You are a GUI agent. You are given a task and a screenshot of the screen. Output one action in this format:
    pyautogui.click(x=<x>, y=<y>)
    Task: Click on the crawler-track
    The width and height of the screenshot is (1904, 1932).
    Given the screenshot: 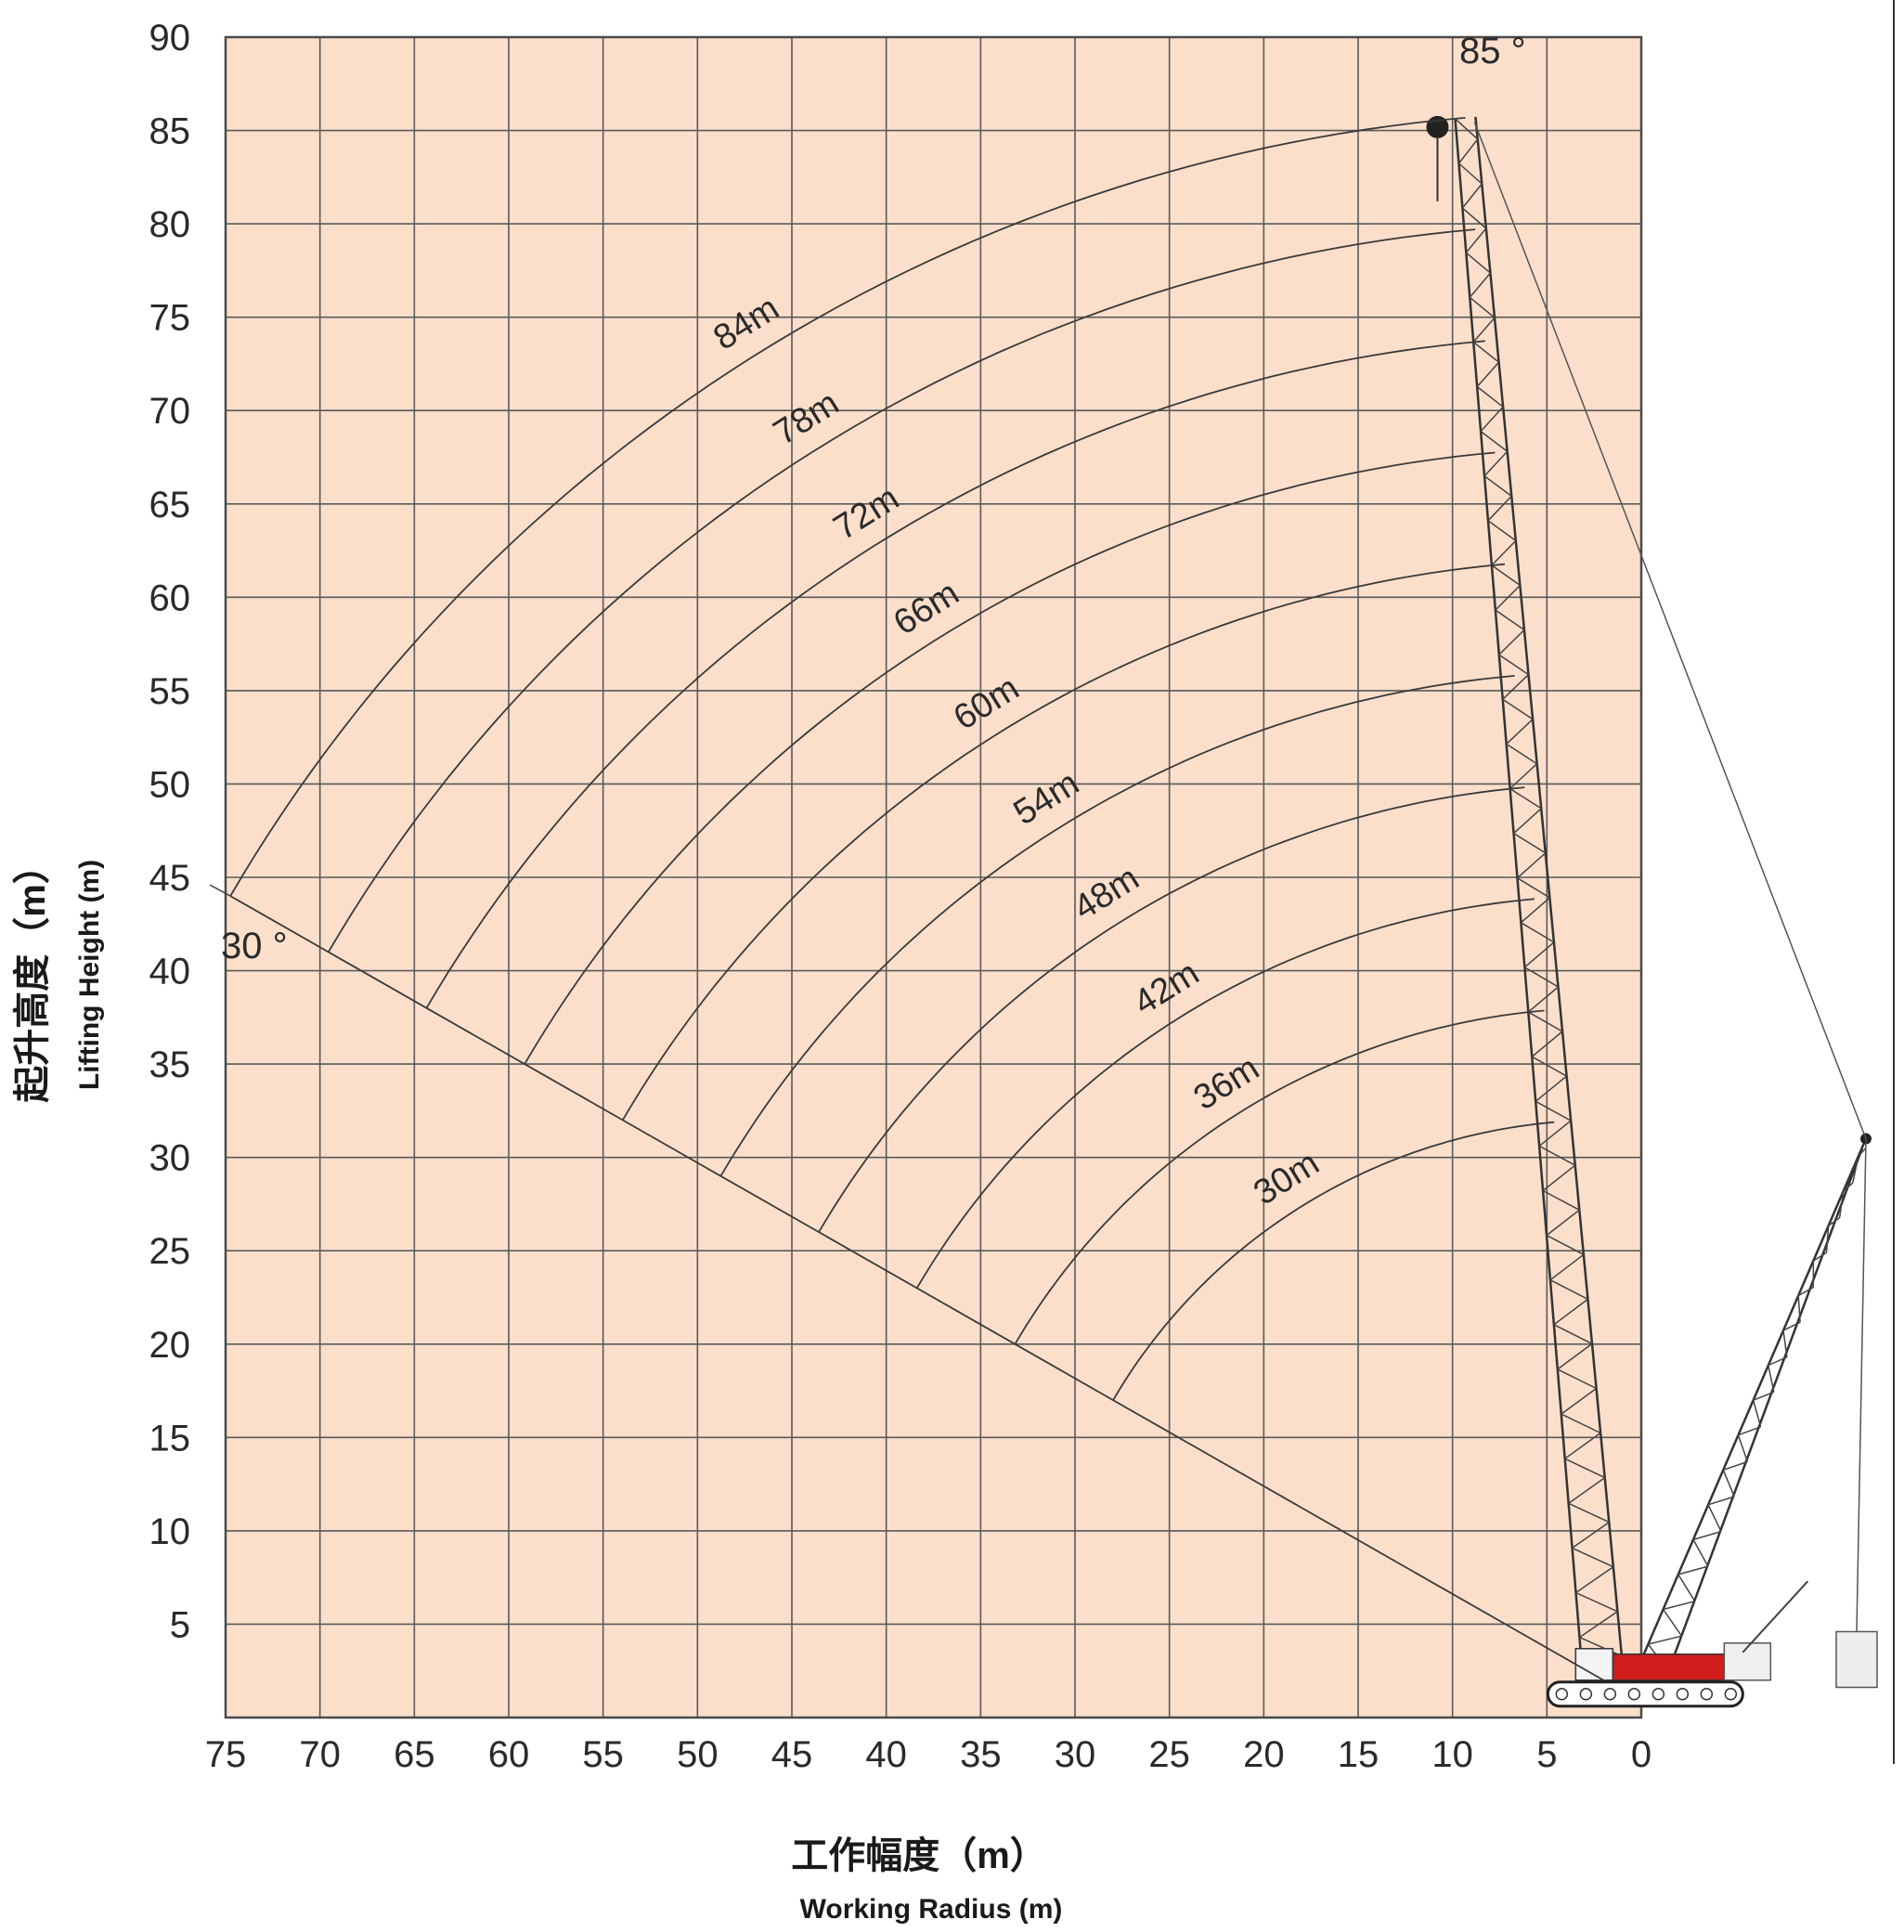 What is the action you would take?
    pyautogui.click(x=1645, y=1694)
    